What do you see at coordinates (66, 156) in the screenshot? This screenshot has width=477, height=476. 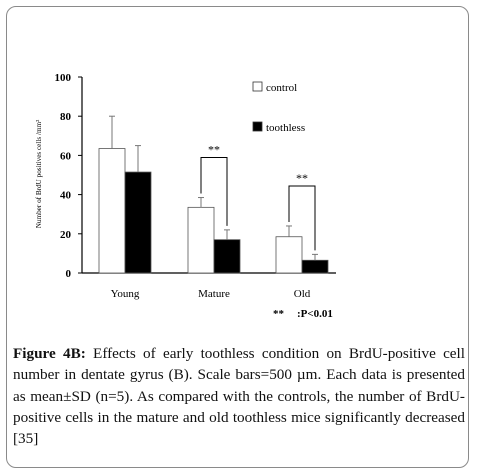 I see `y-tick-label: 60` at bounding box center [66, 156].